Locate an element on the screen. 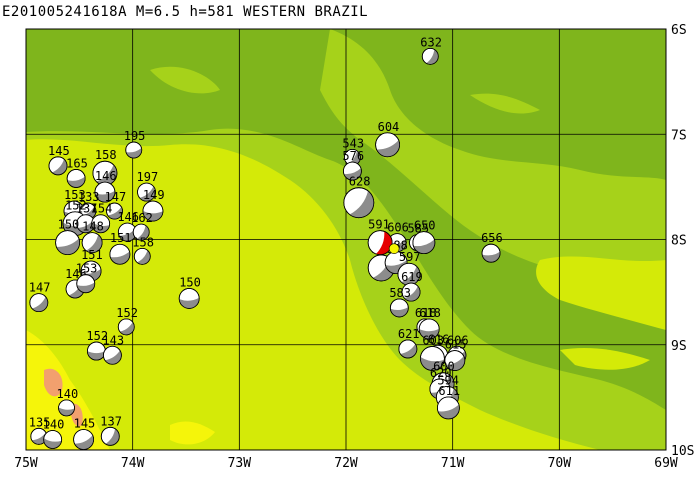 This screenshot has height=479, width=695. event-depth-label: 628 is located at coordinates (360, 182).